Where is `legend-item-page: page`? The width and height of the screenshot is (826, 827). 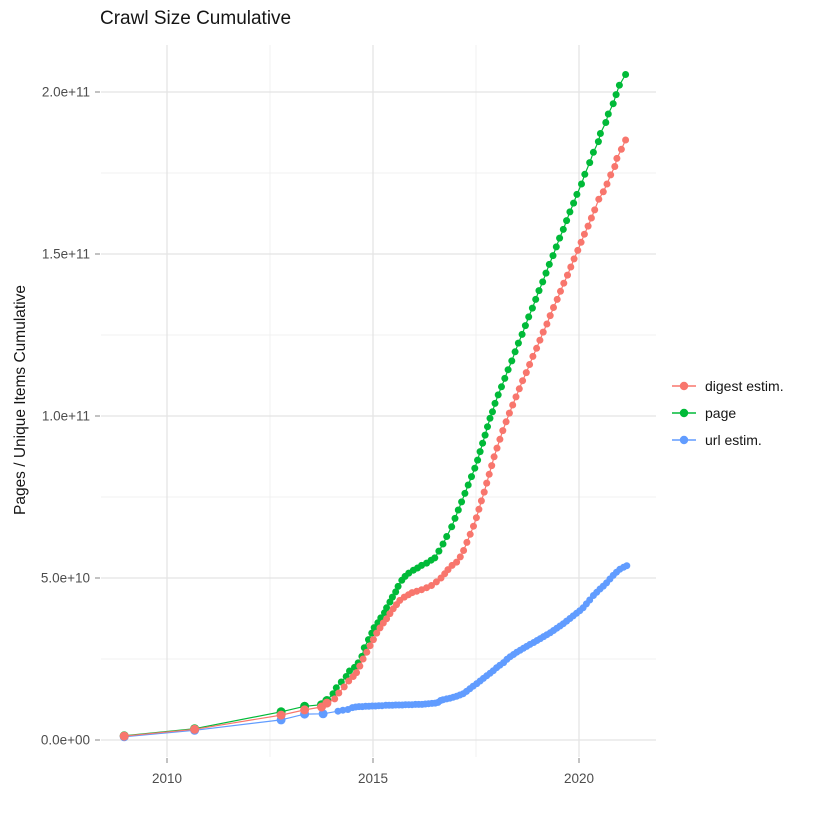
legend-item-page: page is located at coordinates (727, 413).